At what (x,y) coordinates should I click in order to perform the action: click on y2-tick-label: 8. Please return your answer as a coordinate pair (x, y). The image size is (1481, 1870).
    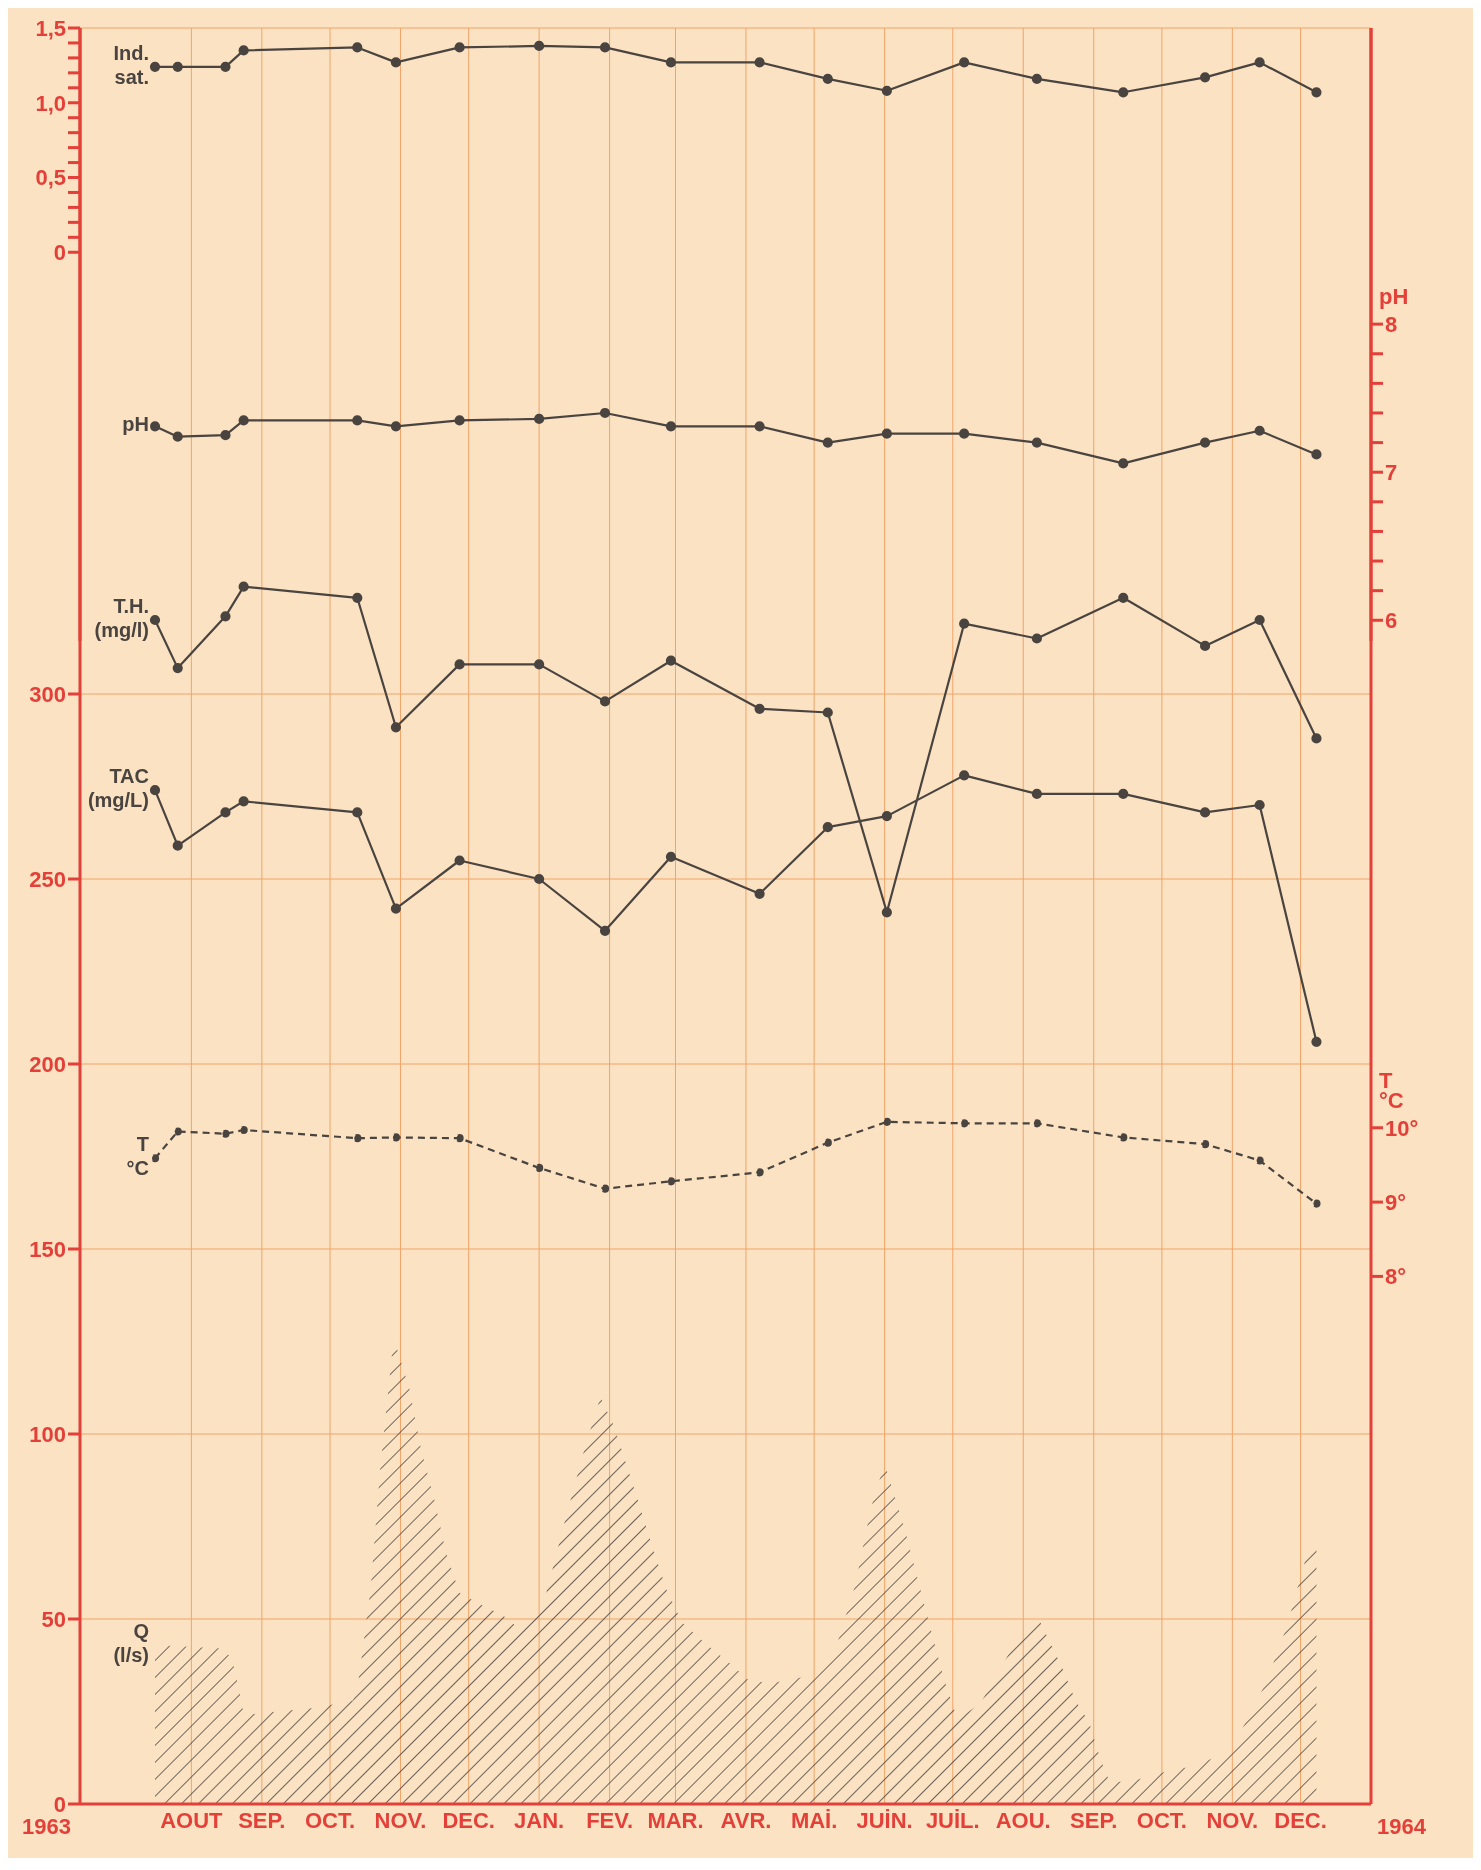
    Looking at the image, I should click on (1391, 324).